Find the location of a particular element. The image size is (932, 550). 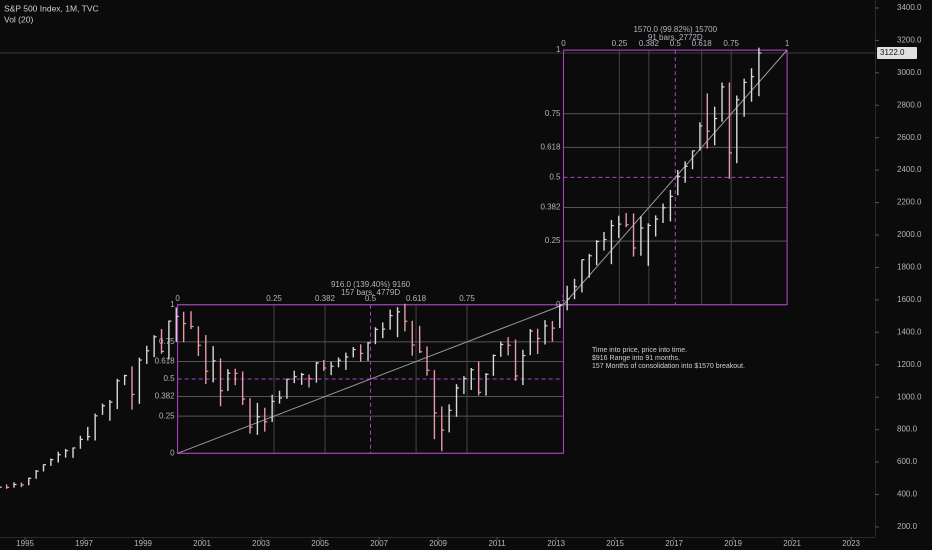

fib-range-label: 1570.0 (99.82%) 15700 is located at coordinates (675, 29).